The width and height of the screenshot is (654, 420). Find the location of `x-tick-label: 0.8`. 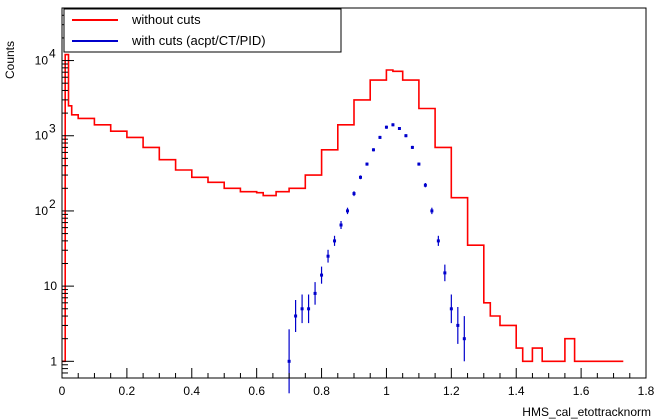

x-tick-label: 0.8 is located at coordinates (321, 391).